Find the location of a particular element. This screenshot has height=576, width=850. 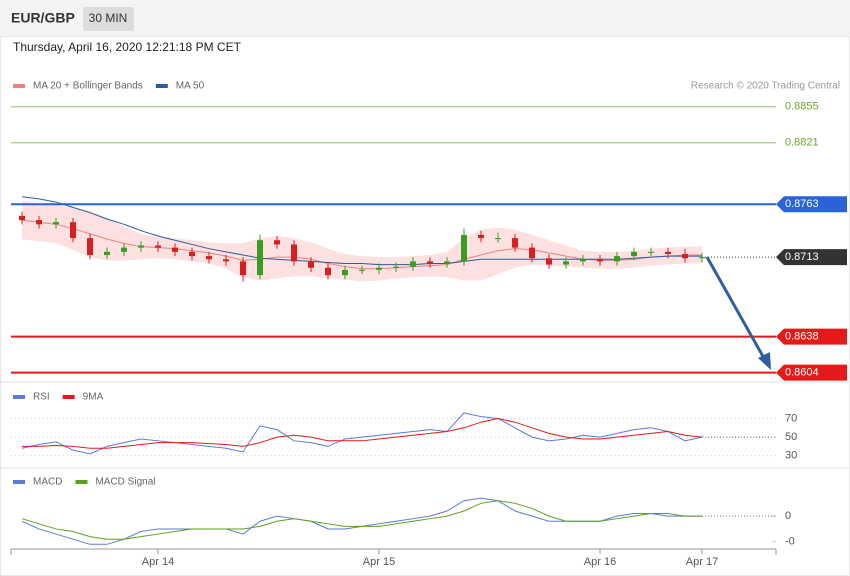

legend-label: 9MA is located at coordinates (93, 397).